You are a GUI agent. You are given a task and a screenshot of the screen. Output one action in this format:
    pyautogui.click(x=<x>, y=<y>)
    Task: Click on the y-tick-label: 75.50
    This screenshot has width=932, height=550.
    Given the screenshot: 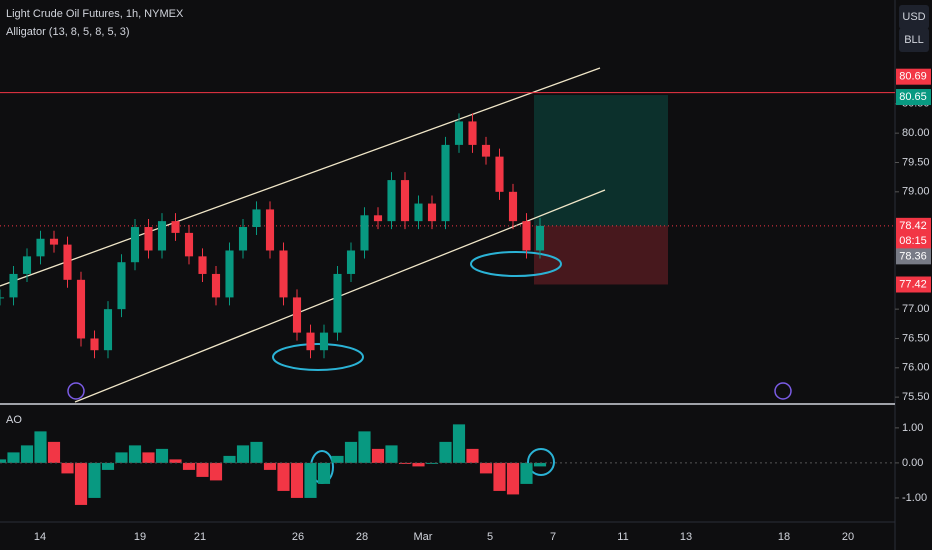 What is the action you would take?
    pyautogui.click(x=916, y=397)
    